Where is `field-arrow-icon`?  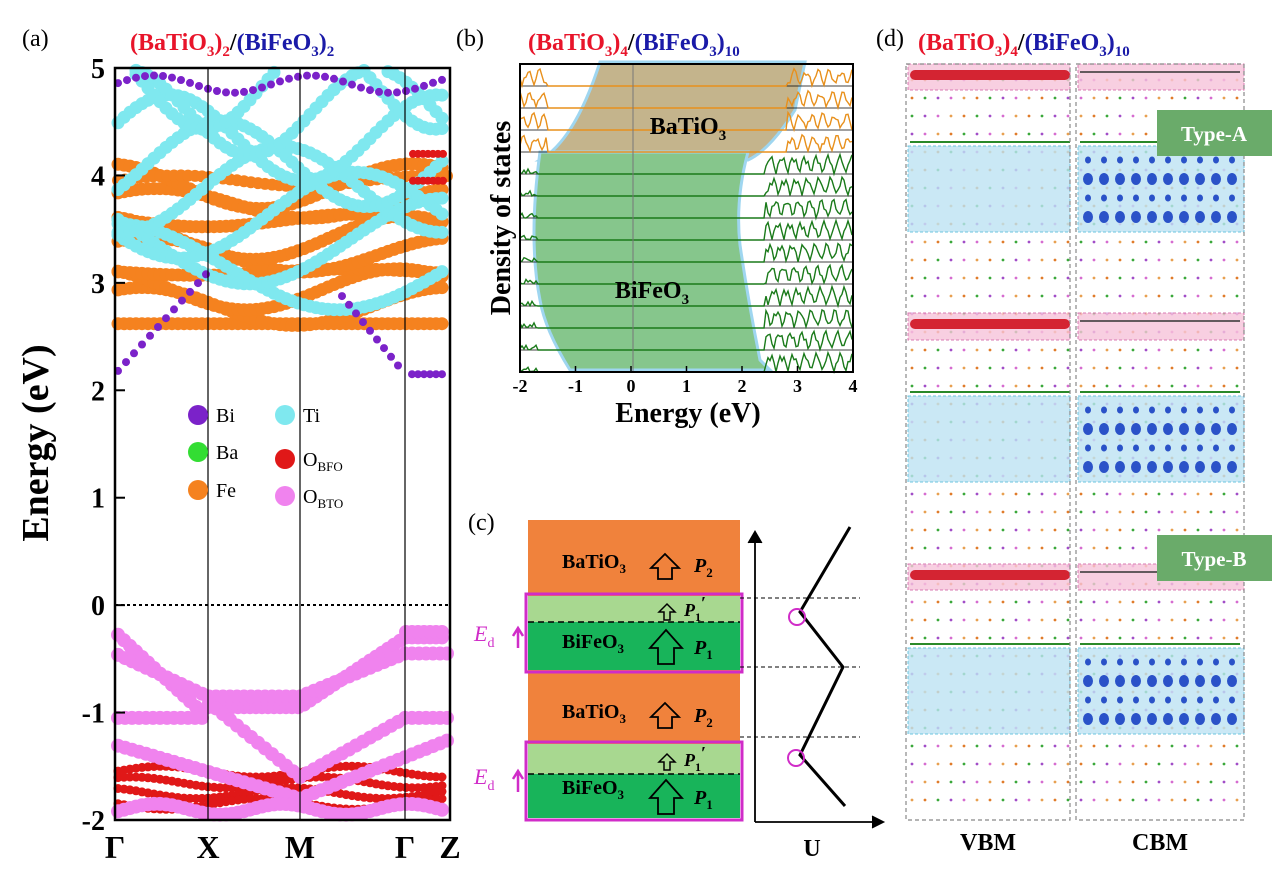
field-arrow-icon is located at coordinates (518, 636).